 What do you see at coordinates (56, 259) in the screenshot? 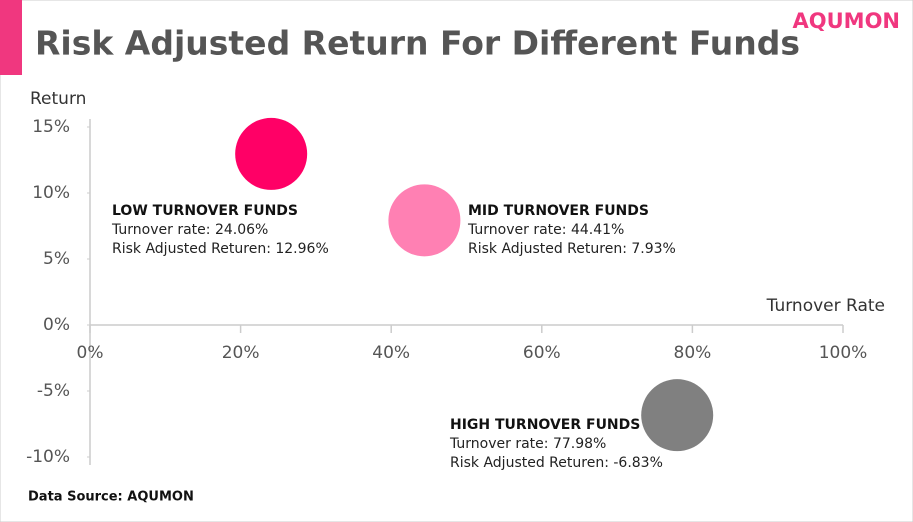
I see `y-tick-label: 5%` at bounding box center [56, 259].